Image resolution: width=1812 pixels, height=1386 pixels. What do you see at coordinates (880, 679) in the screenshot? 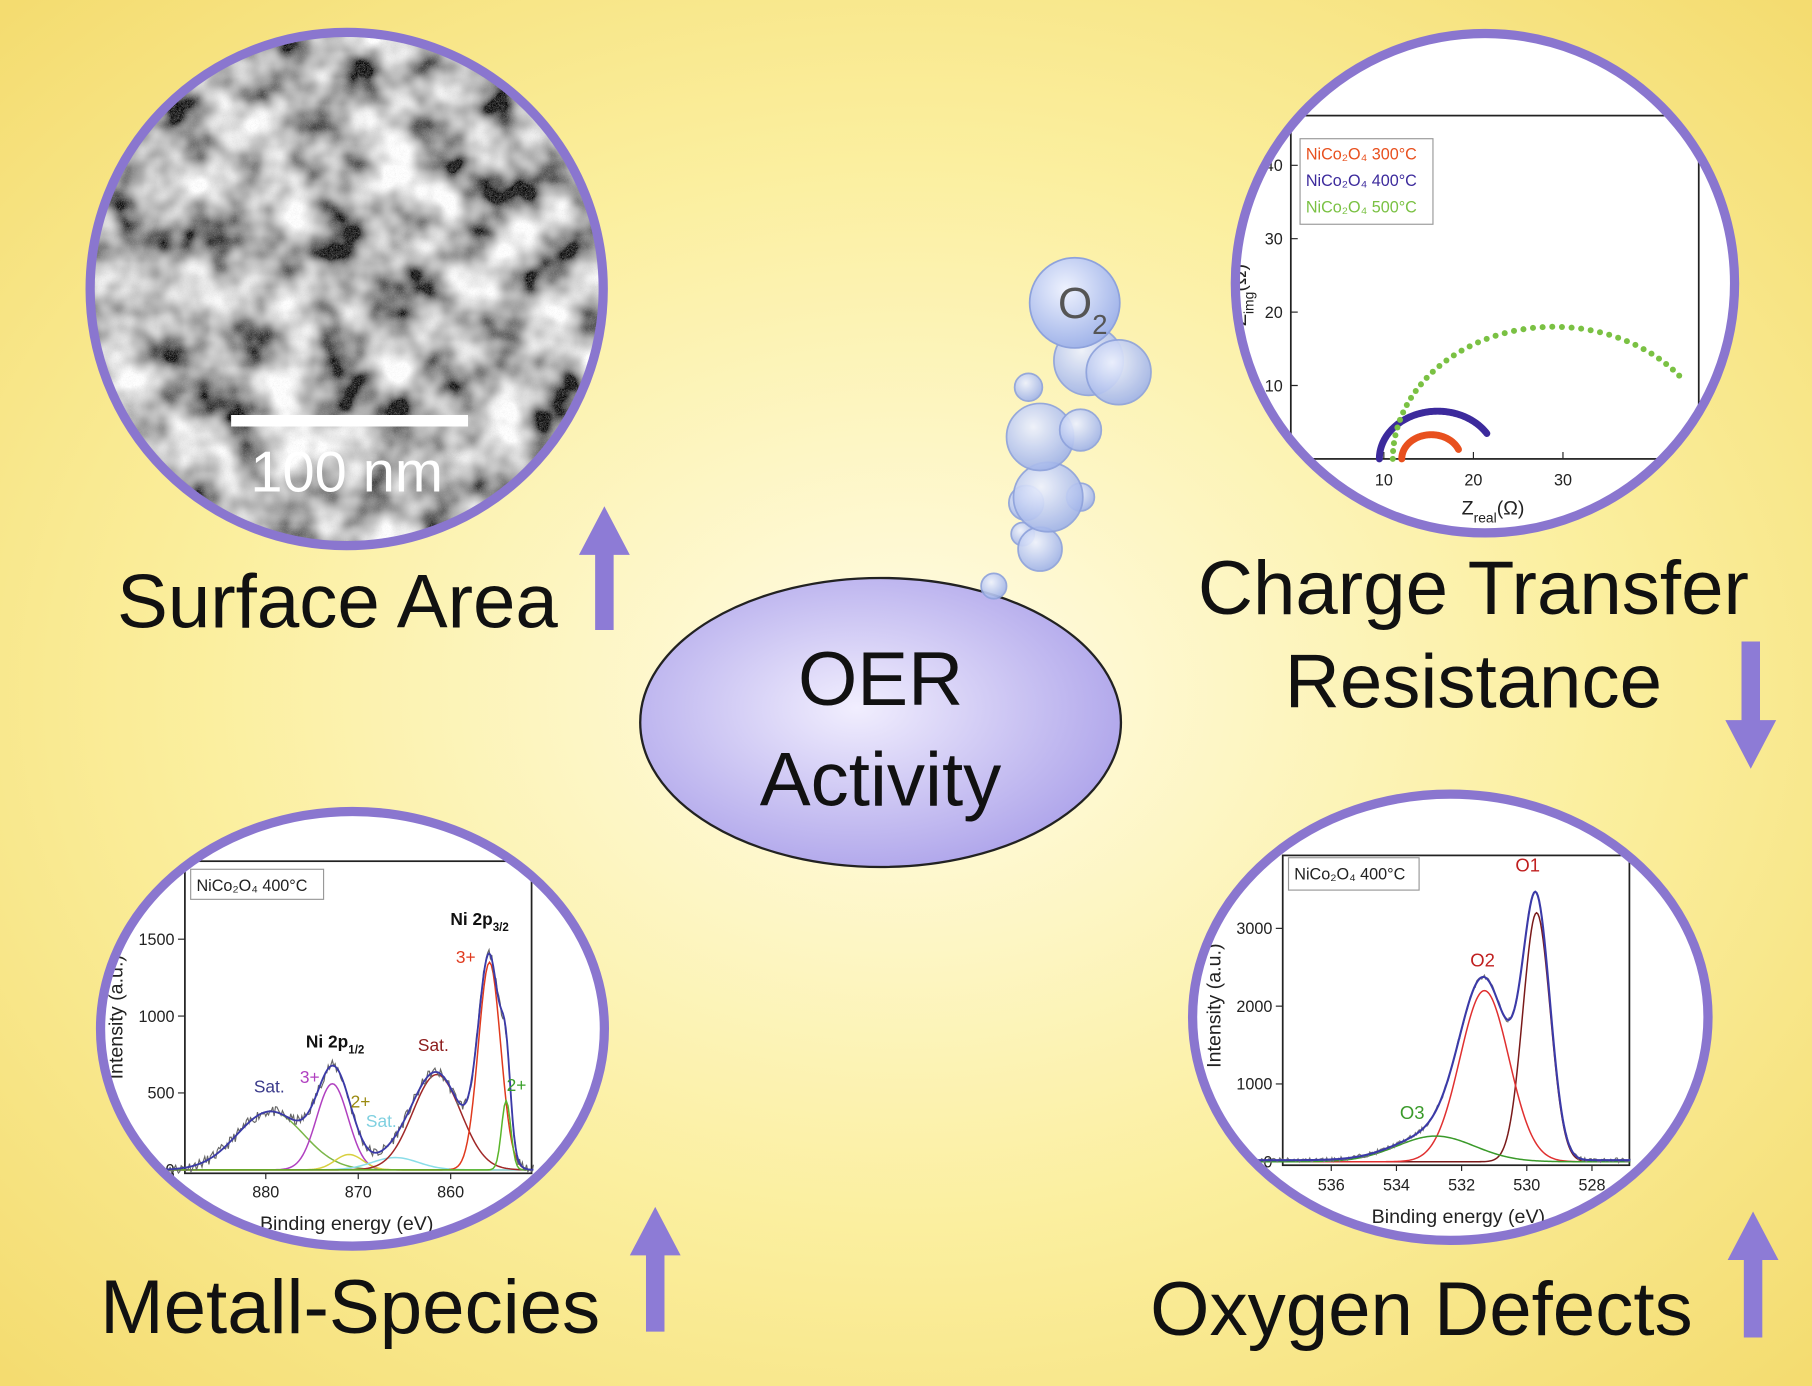
I see `oer-title: OER` at bounding box center [880, 679].